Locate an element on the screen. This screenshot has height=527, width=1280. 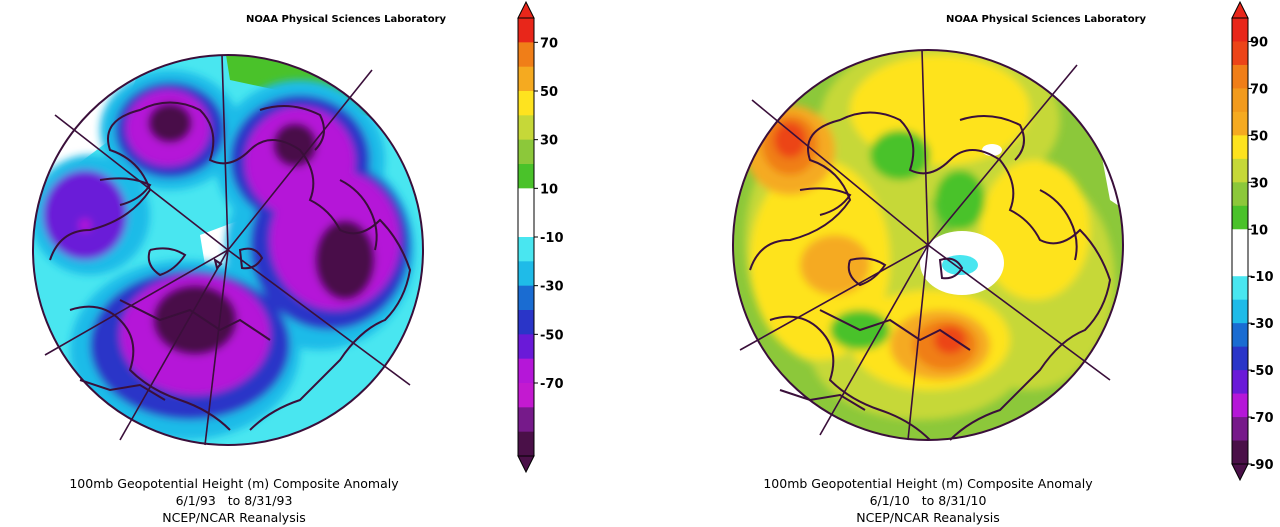
colorbar-label: -90 is located at coordinates (1262, 465).